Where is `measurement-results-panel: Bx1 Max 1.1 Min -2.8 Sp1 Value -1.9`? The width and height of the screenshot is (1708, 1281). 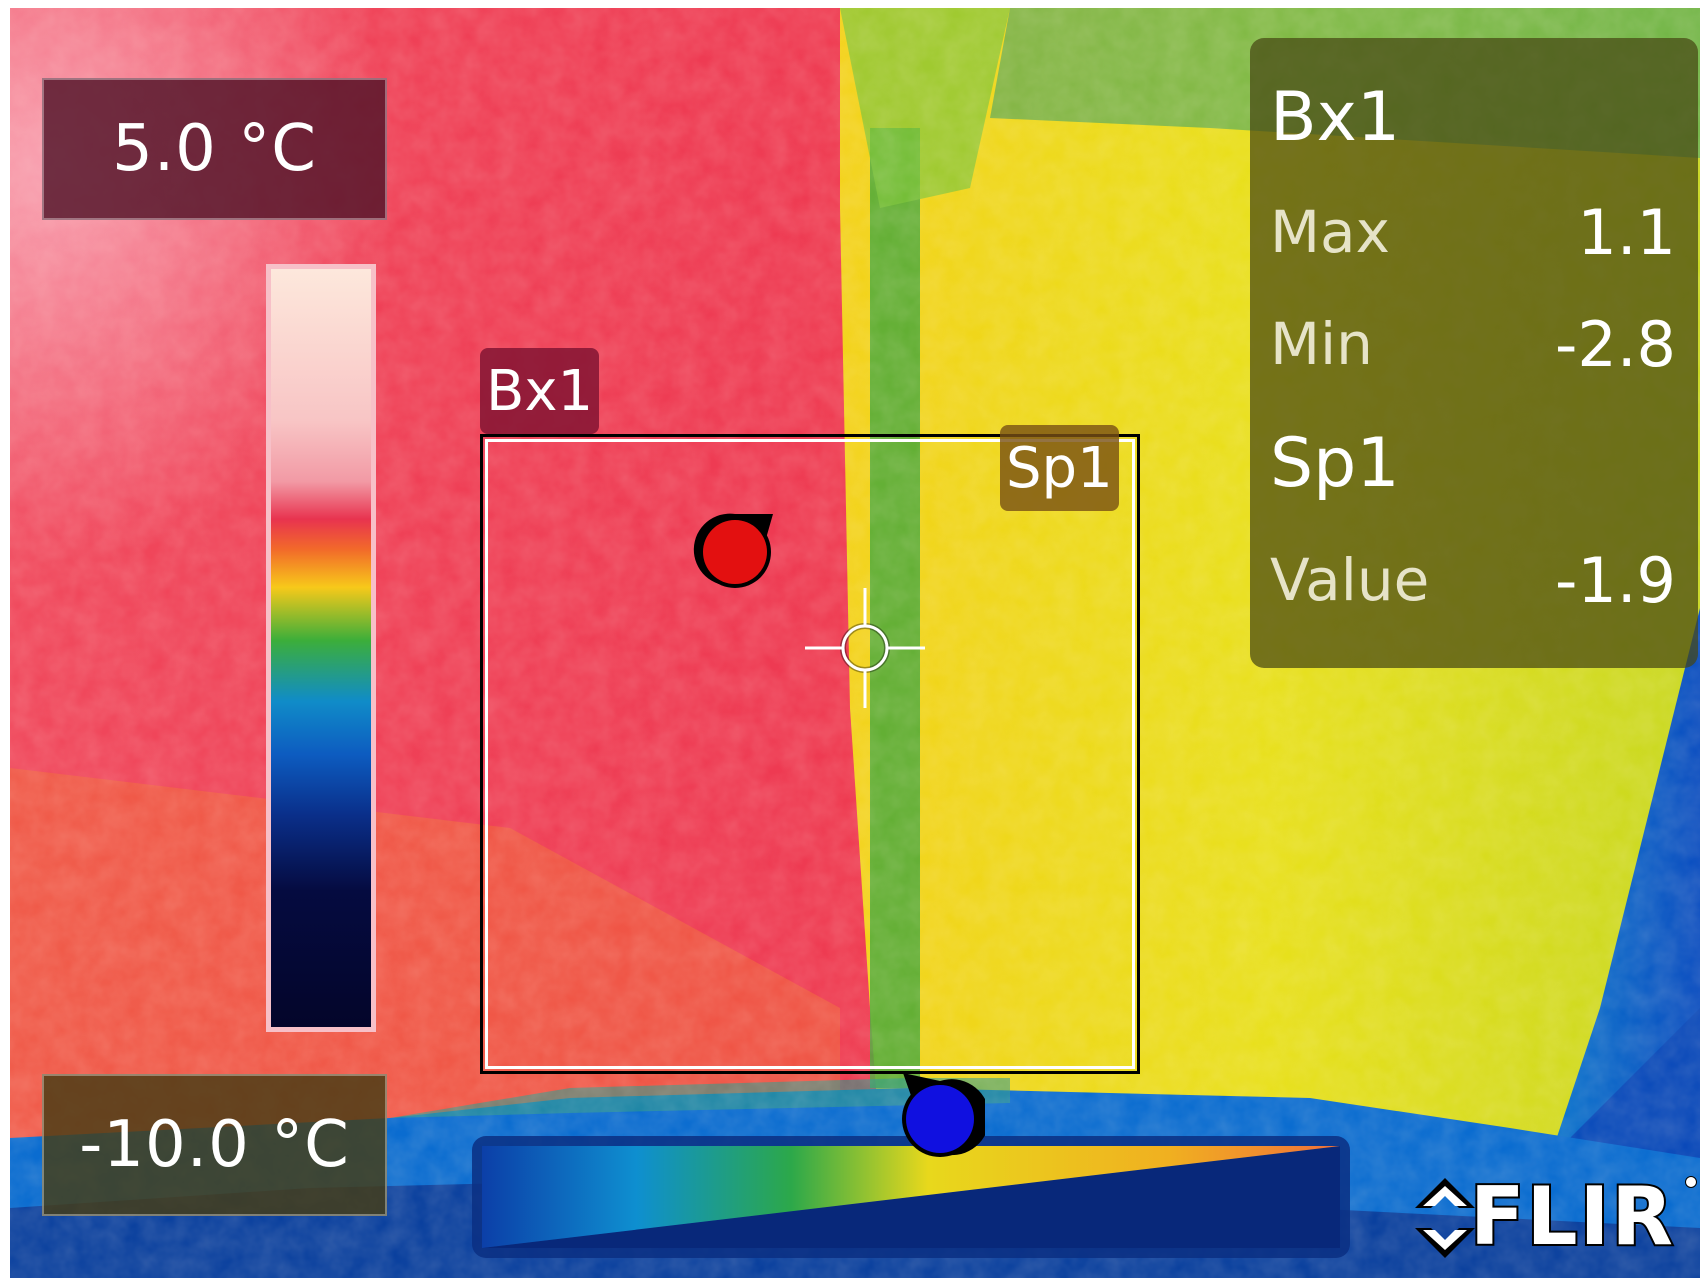
measurement-results-panel: Bx1 Max 1.1 Min -2.8 Sp1 Value -1.9 is located at coordinates (1474, 353).